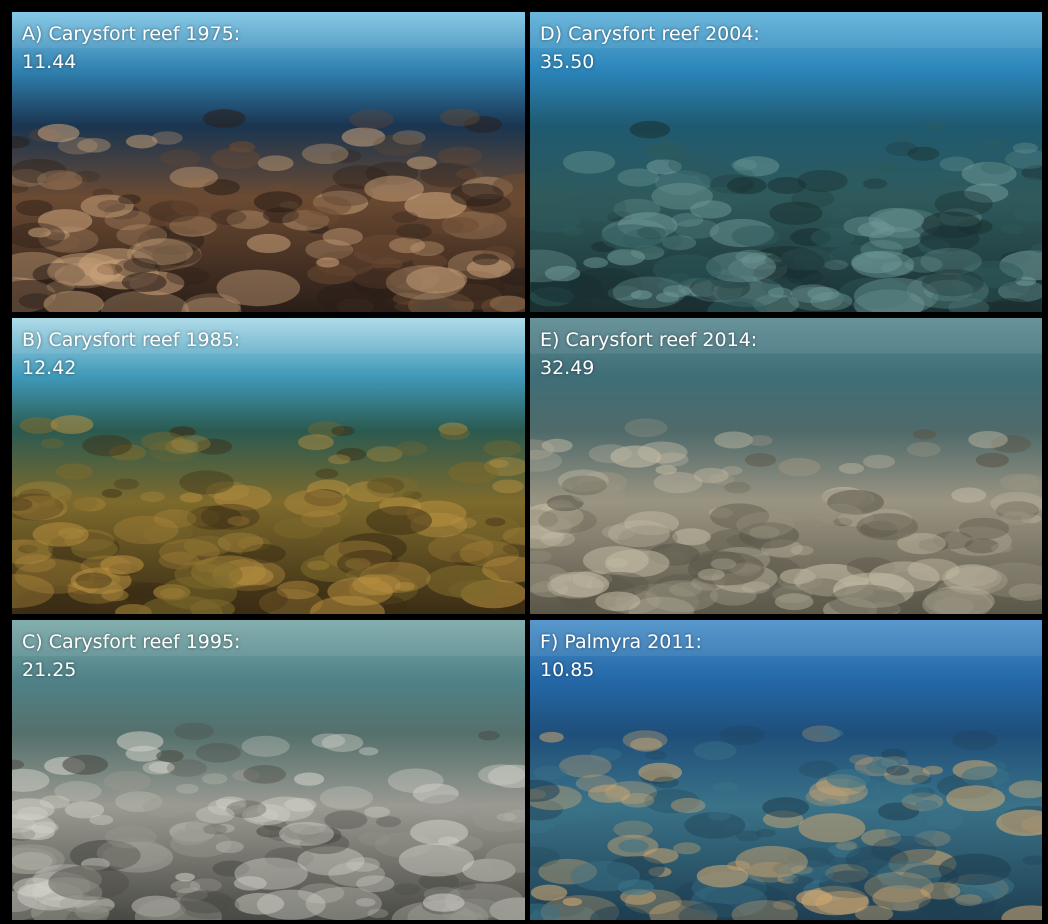  Describe the element at coordinates (131, 34) in the screenshot. I see `panel-label: A) Carysfort reef 1975:` at that location.